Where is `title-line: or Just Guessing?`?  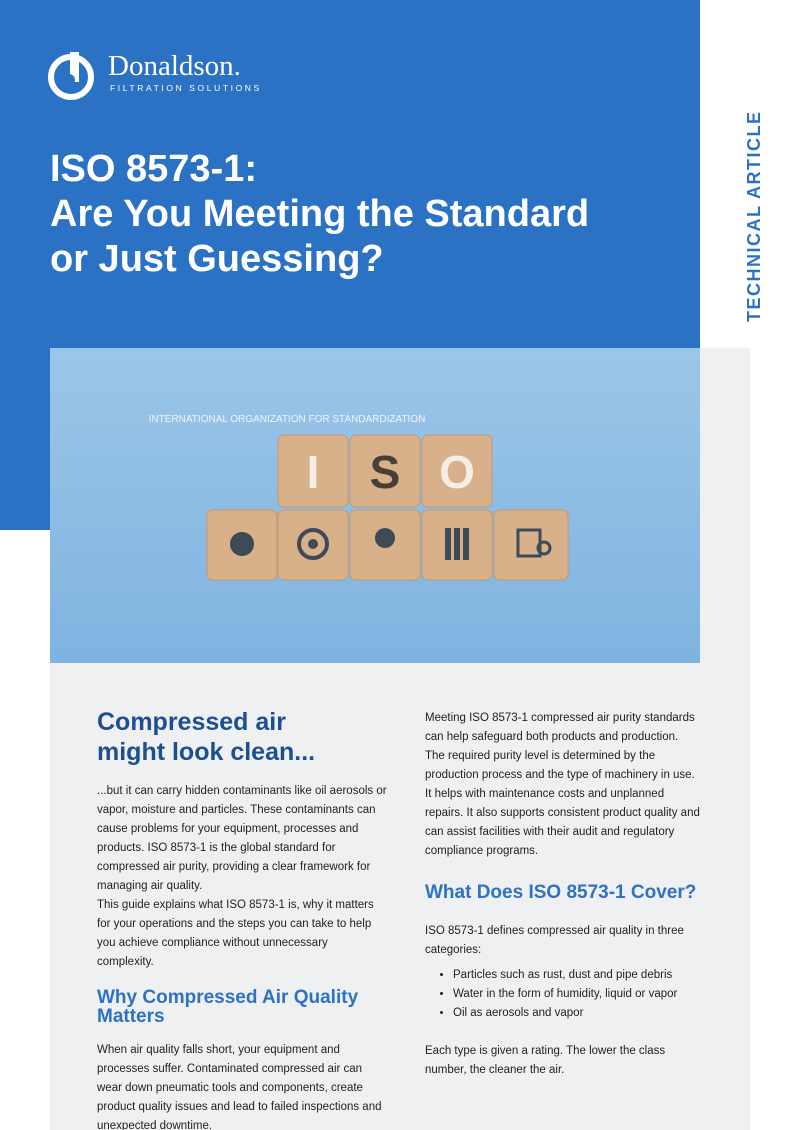 title-line: or Just Guessing? is located at coordinates (217, 259).